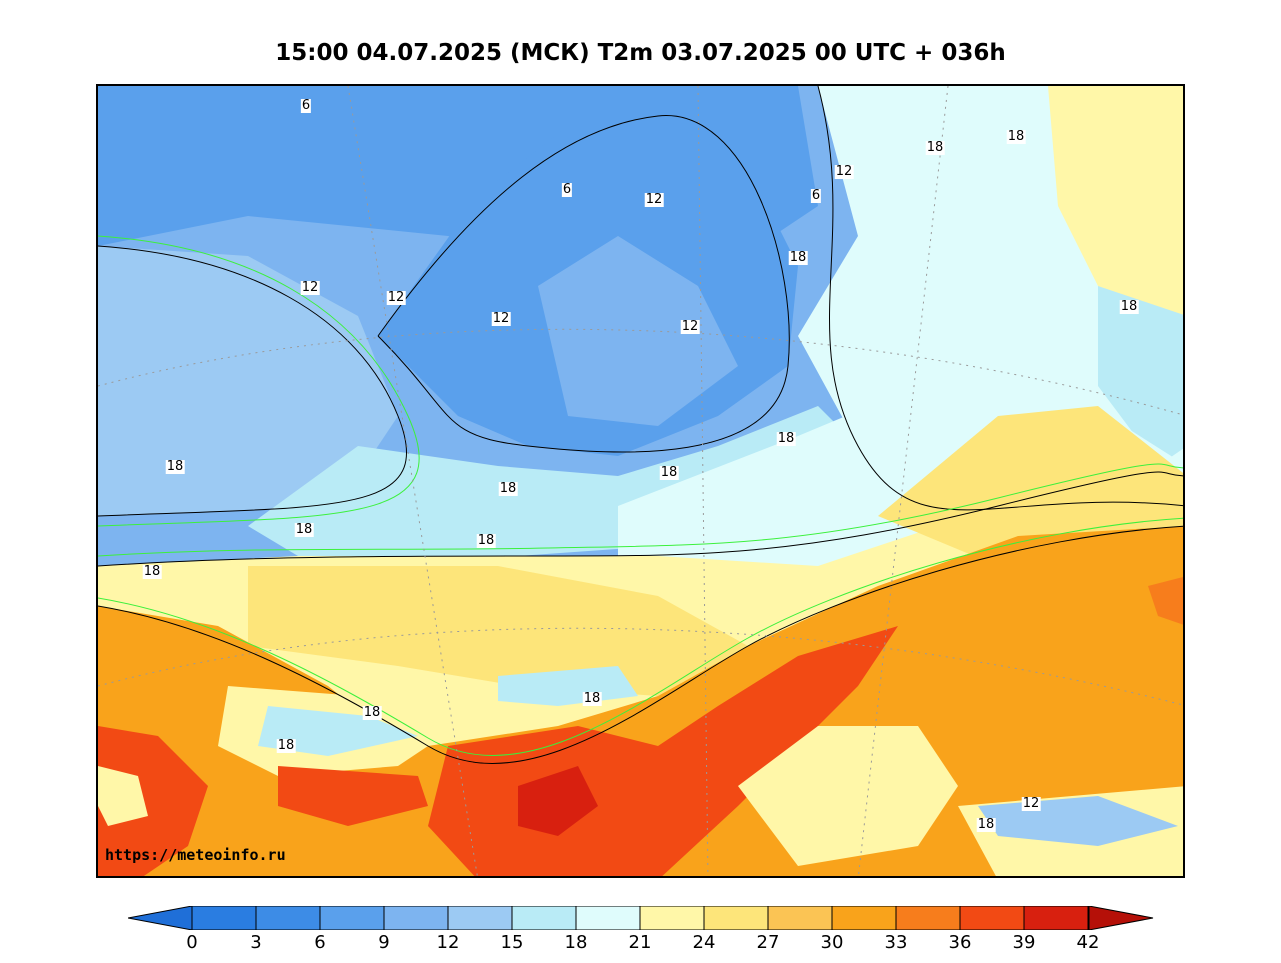  What do you see at coordinates (704, 942) in the screenshot?
I see `colorbar-tick-label: 24` at bounding box center [704, 942].